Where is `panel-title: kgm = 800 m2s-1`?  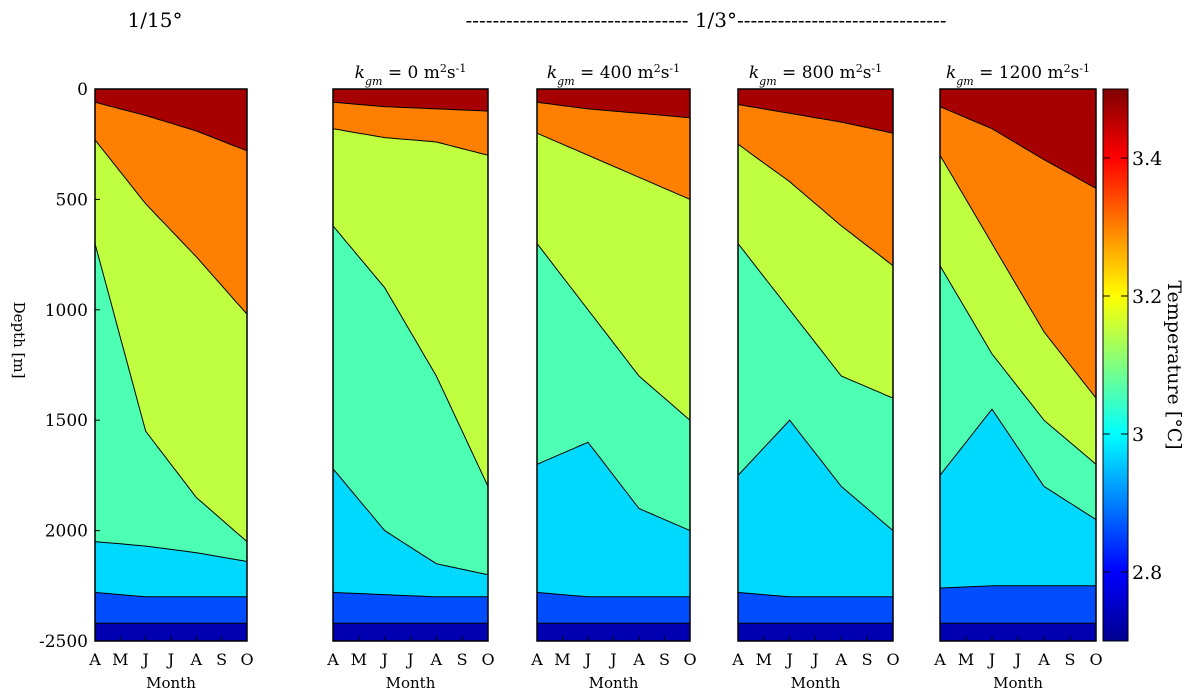 panel-title: kgm = 800 m2s-1 is located at coordinates (815, 75).